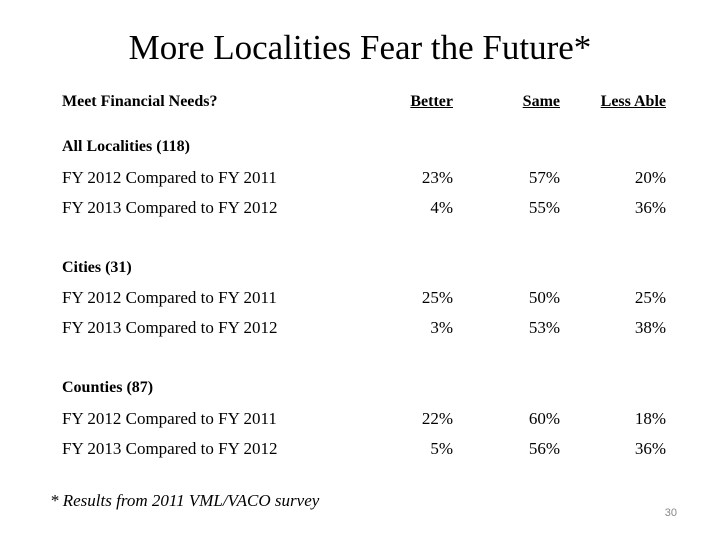  What do you see at coordinates (126, 146) in the screenshot?
I see `group-label: All Localities (118)` at bounding box center [126, 146].